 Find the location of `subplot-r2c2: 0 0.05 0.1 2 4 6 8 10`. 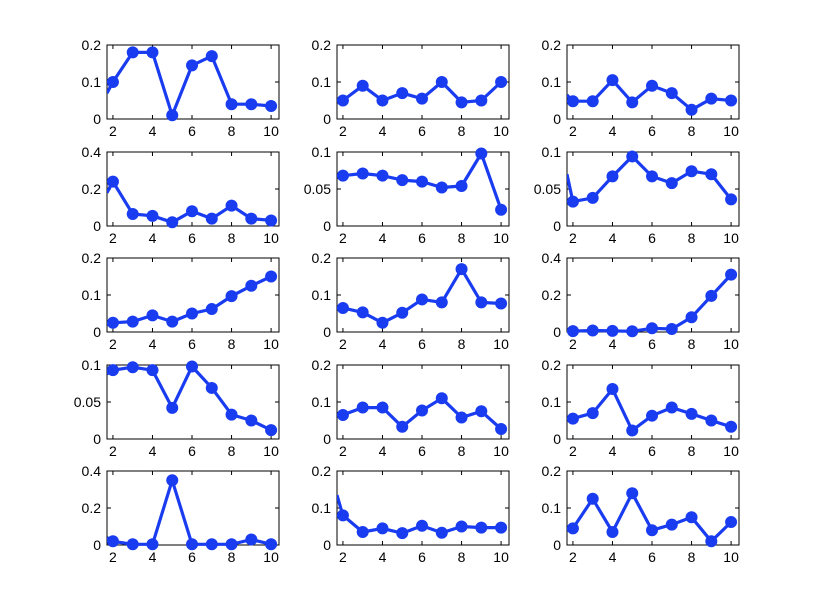

subplot-r2c2: 0 0.05 0.1 2 4 6 8 10 is located at coordinates (407, 195).